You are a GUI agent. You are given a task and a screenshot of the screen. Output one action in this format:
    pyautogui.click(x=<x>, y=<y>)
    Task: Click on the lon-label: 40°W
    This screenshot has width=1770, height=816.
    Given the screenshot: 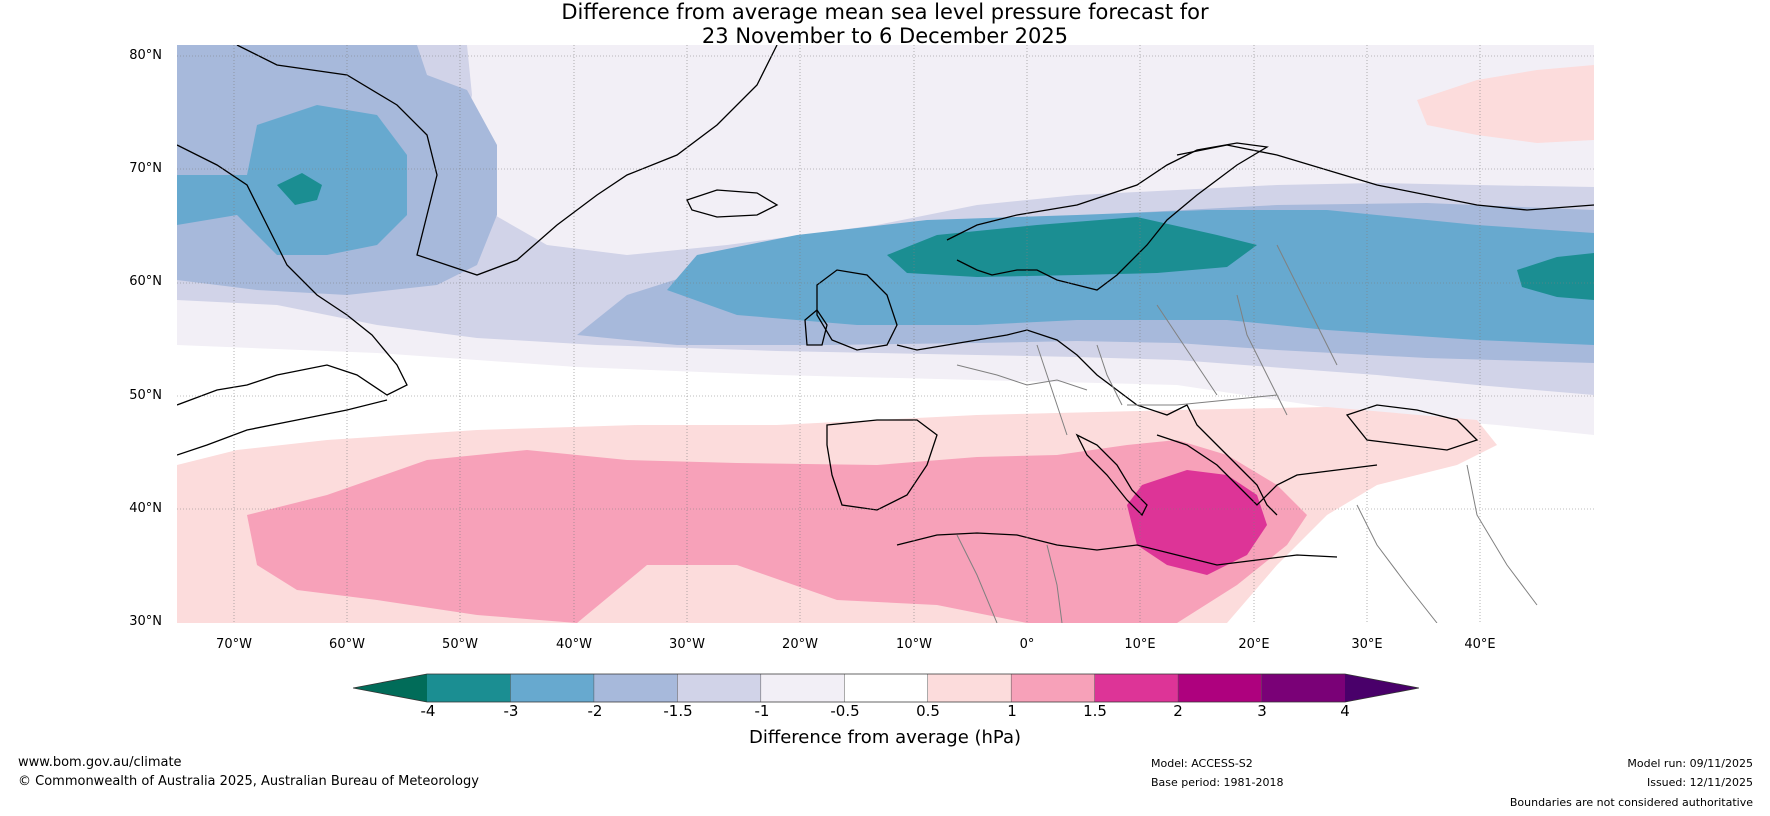 What is the action you would take?
    pyautogui.click(x=574, y=644)
    